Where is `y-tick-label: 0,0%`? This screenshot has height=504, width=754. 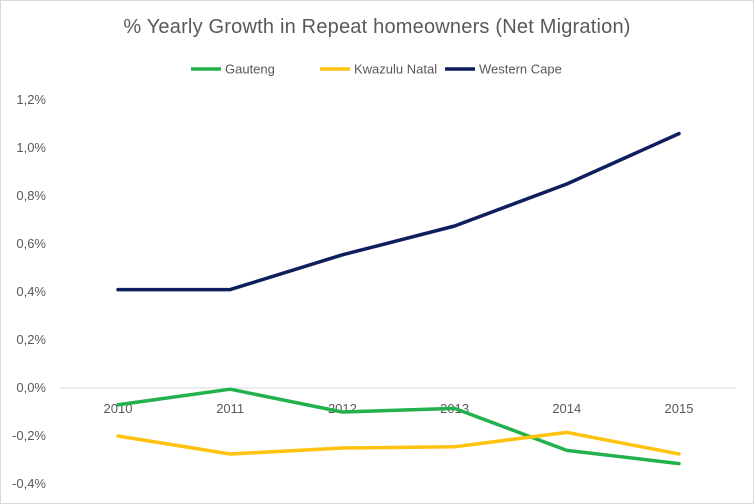 y-tick-label: 0,0% is located at coordinates (31, 387).